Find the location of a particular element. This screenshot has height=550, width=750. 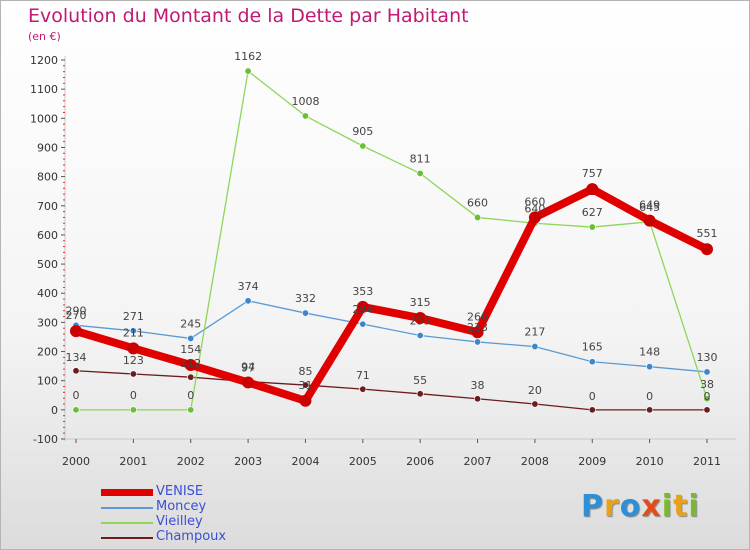

brand-letter: o is located at coordinates (630, 506).